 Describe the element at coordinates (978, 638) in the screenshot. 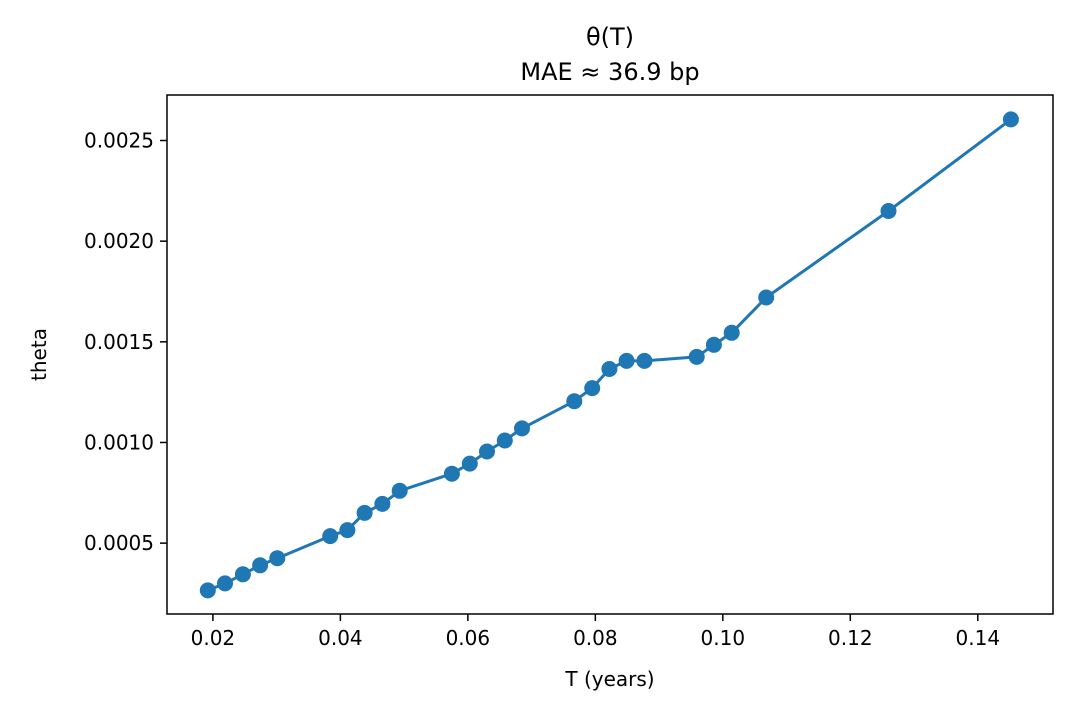

I see `x-tick-label: 0.14` at that location.